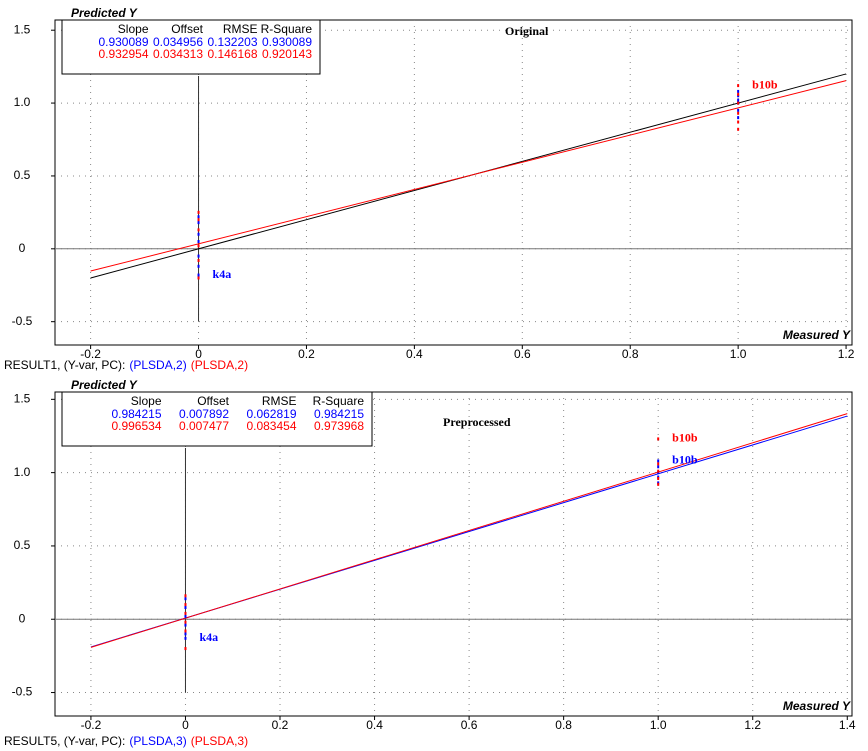 This screenshot has width=868, height=751. Describe the element at coordinates (178, 42) in the screenshot. I see `stats-value: 0.034956` at that location.